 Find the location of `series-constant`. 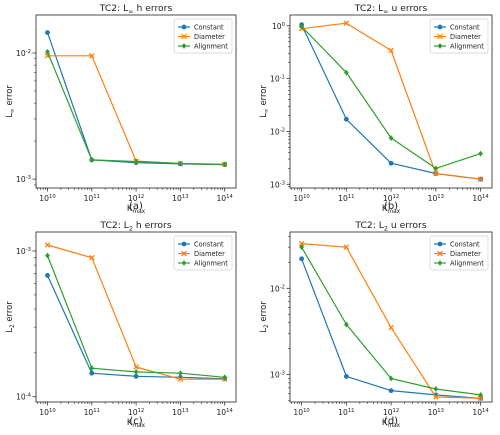

series-constant is located at coordinates (136, 327).